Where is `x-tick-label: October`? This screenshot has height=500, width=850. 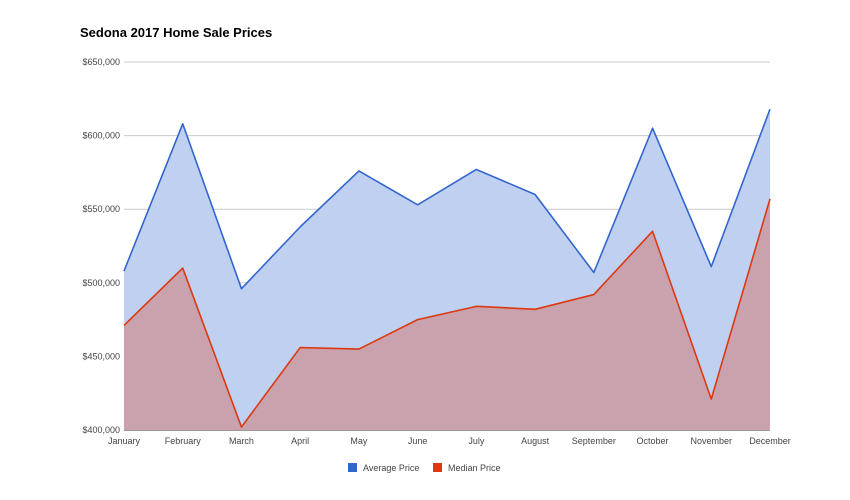 x-tick-label: October is located at coordinates (653, 441).